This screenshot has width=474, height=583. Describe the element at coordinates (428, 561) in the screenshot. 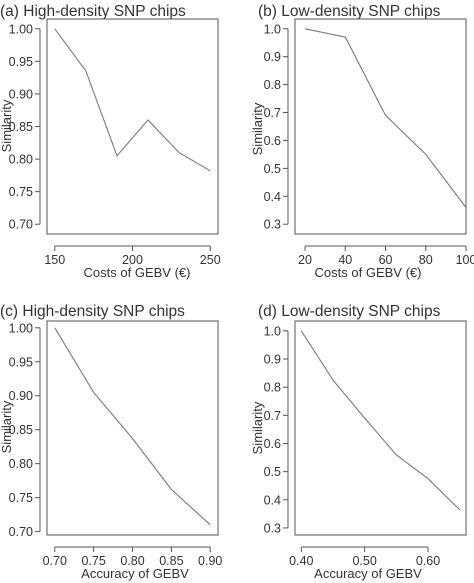

I see `x-tick-label: 0.60` at that location.